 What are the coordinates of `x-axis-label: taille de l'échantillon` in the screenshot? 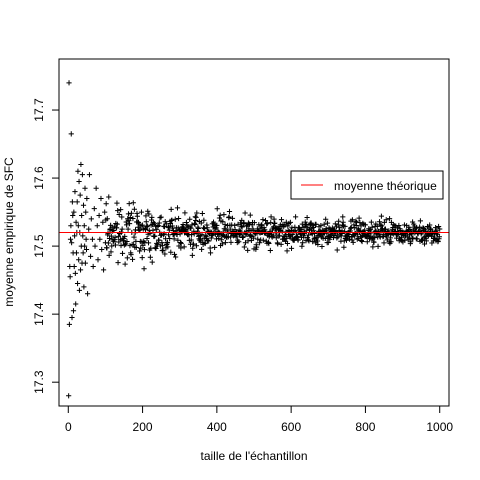 It's located at (253, 456).